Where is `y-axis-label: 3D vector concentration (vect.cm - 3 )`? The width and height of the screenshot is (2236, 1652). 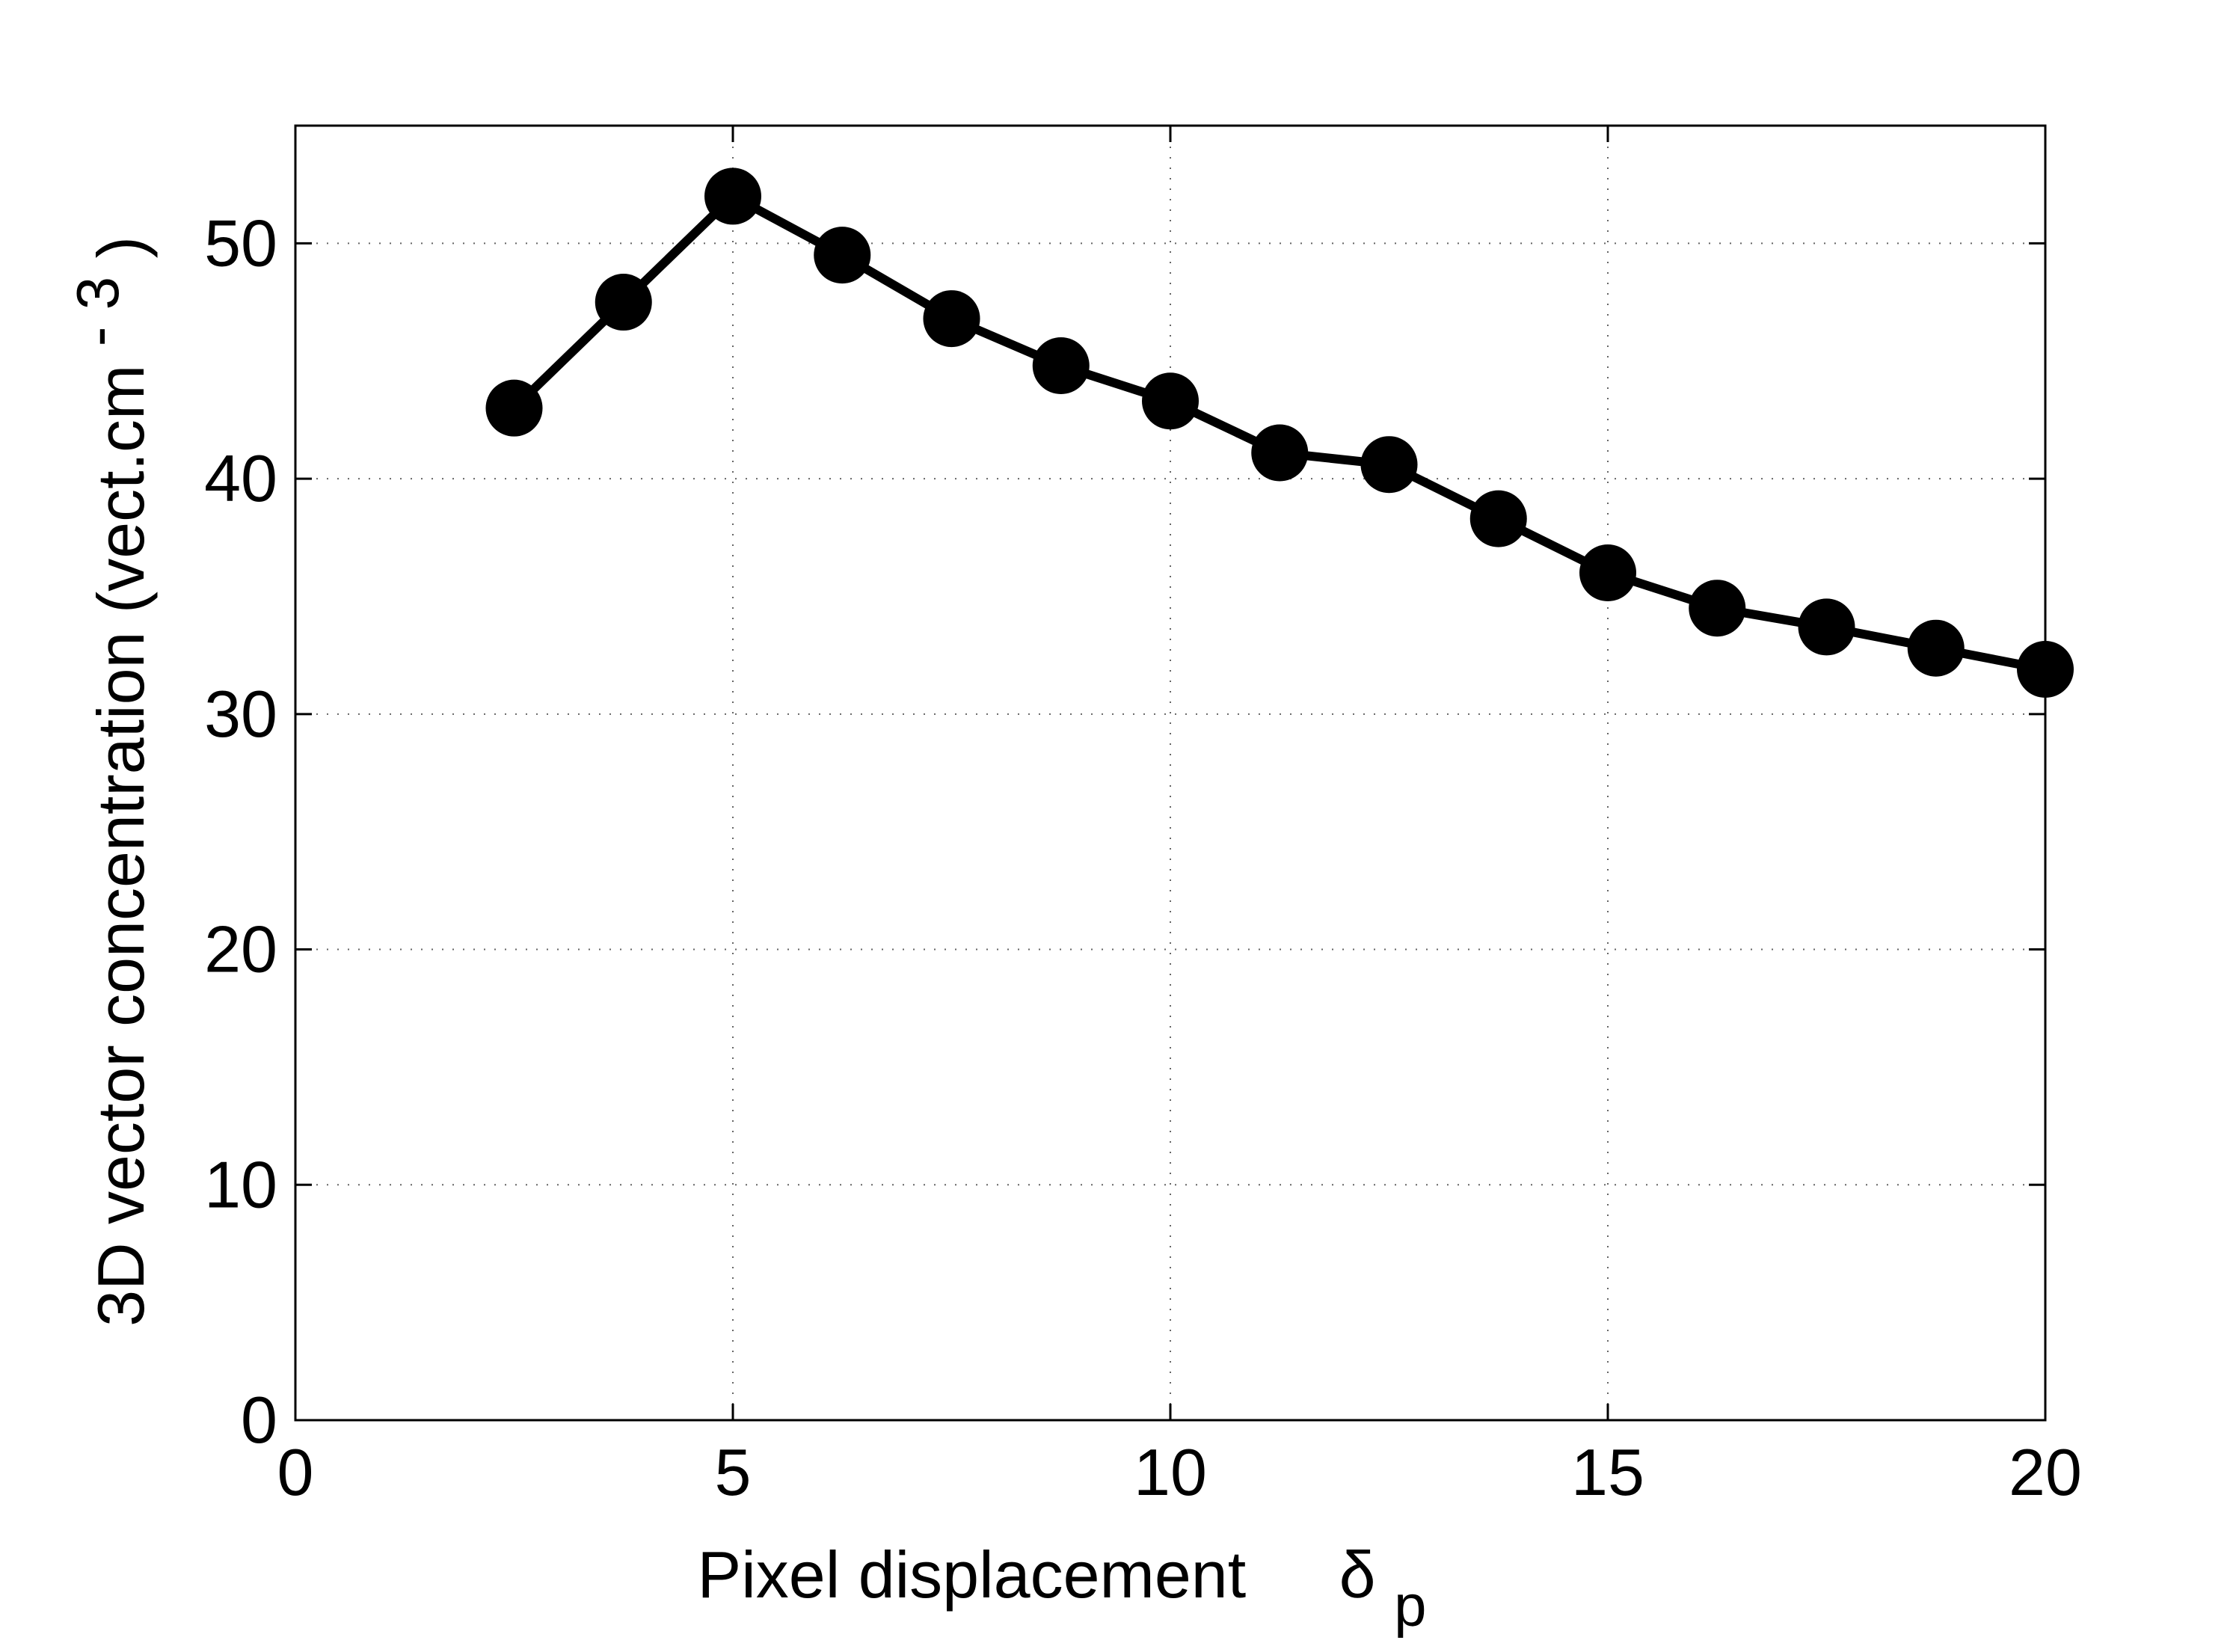 y-axis-label: 3D vector concentration (vect.cm - 3 ) is located at coordinates (108, 781).